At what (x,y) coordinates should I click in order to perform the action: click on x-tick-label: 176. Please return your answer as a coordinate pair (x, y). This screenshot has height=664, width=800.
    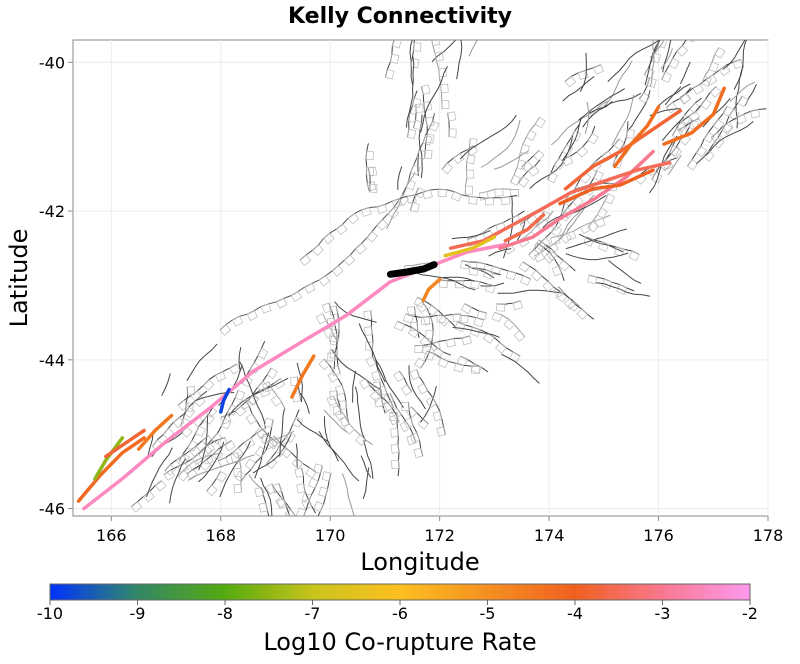
    Looking at the image, I should click on (658, 535).